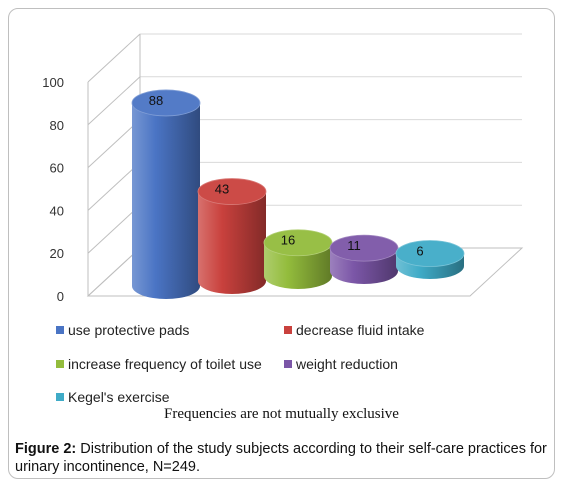  What do you see at coordinates (419, 251) in the screenshot?
I see `data-label: 6` at bounding box center [419, 251].